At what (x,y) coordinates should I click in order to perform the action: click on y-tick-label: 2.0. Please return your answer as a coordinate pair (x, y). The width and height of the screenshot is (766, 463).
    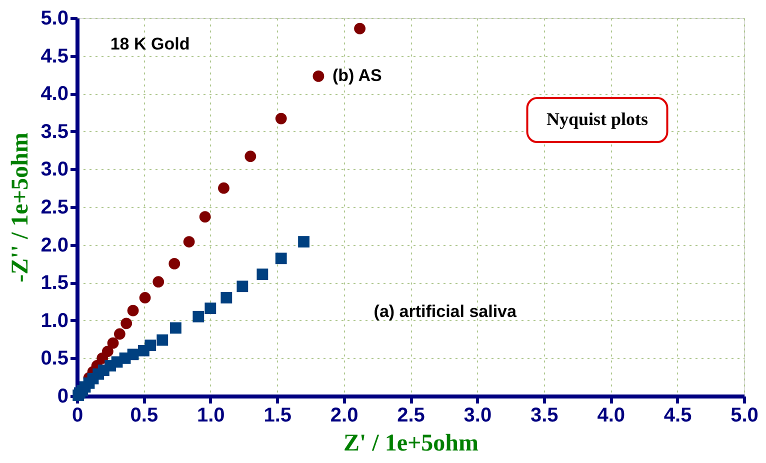
    Looking at the image, I should click on (54, 245).